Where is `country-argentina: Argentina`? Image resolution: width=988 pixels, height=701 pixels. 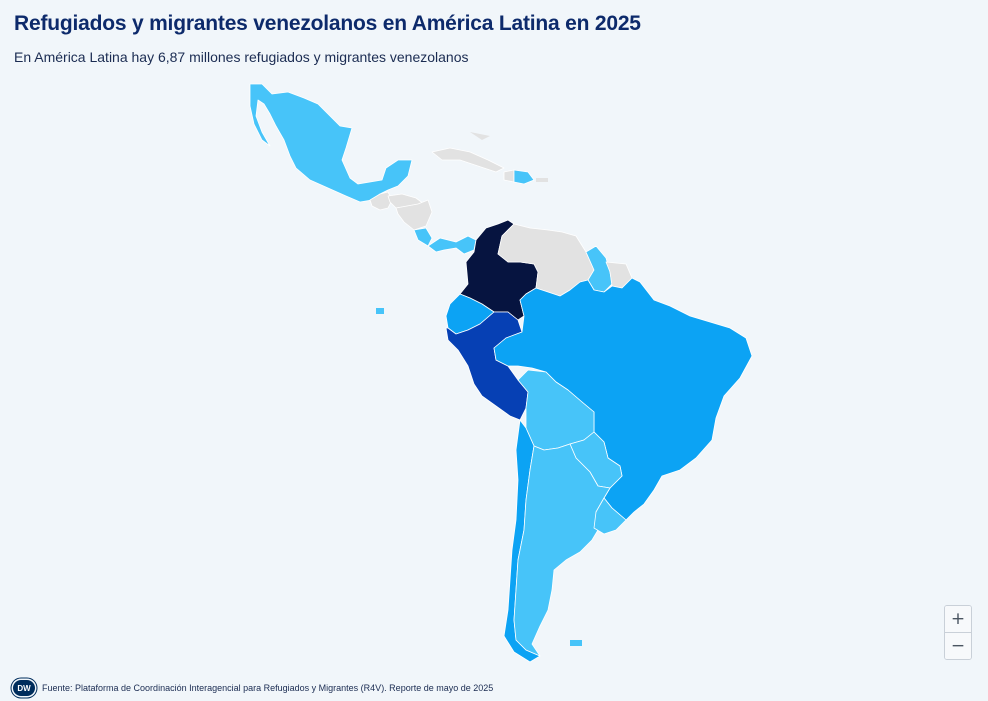
country-argentina: Argentina is located at coordinates (562, 550).